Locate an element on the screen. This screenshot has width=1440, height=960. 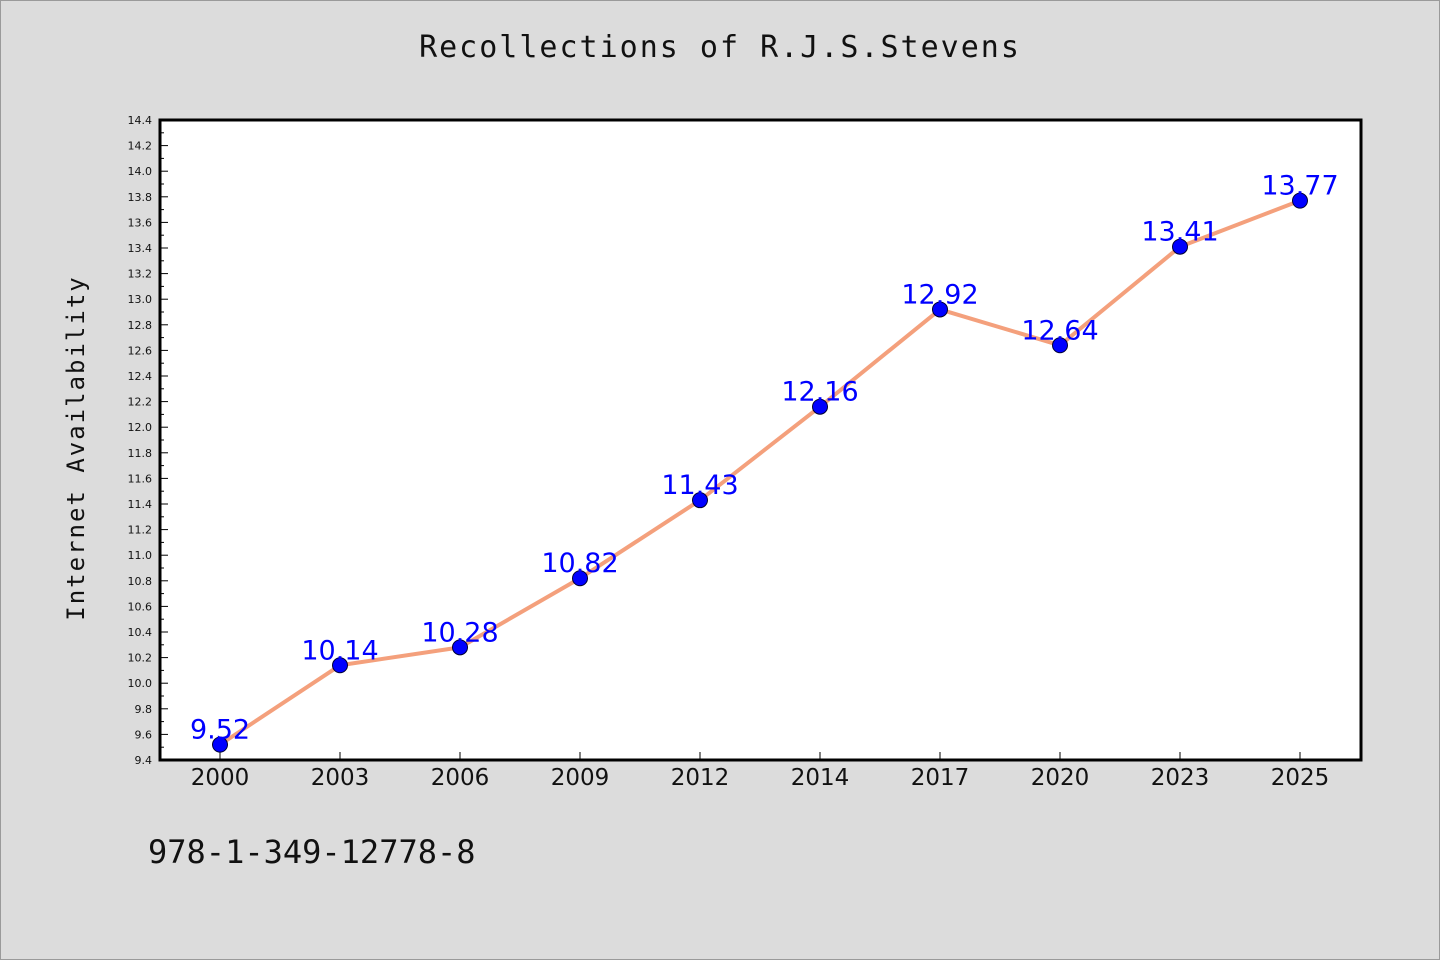
y-tick-label: 12.2 is located at coordinates (140, 402).